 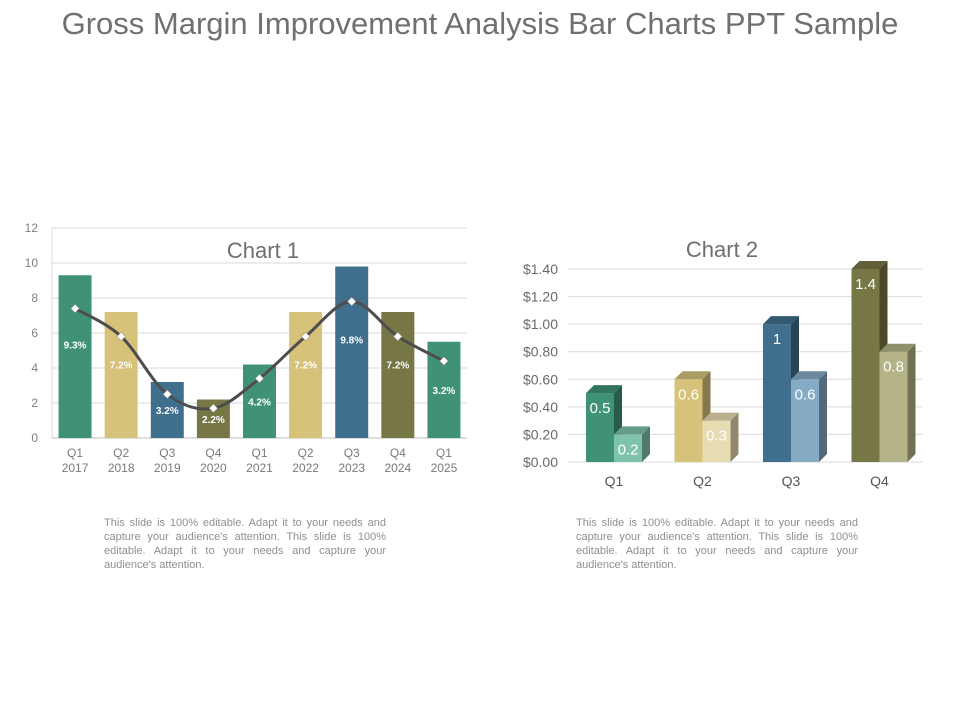 I want to click on data-label: 9.3%, so click(x=75, y=345).